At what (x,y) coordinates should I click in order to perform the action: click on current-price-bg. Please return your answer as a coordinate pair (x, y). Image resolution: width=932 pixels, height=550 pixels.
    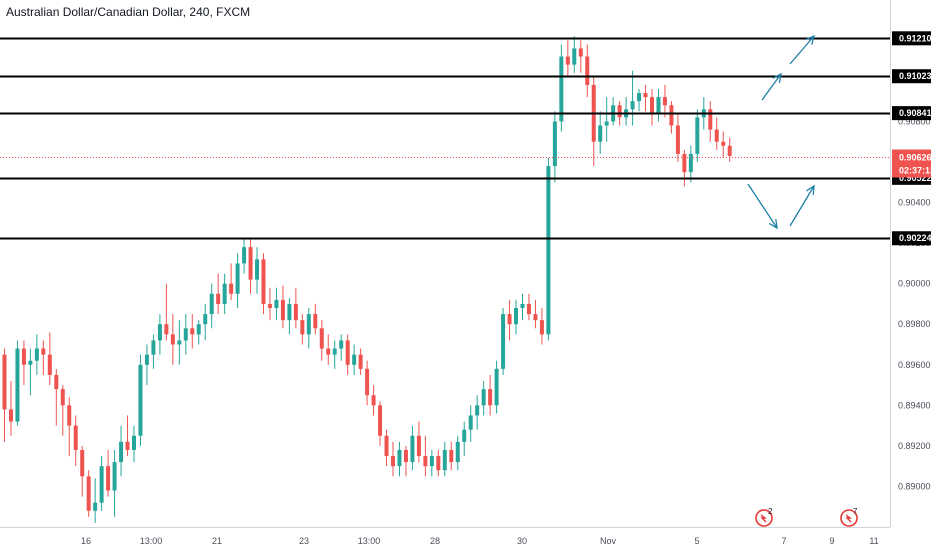
    Looking at the image, I should click on (911, 163).